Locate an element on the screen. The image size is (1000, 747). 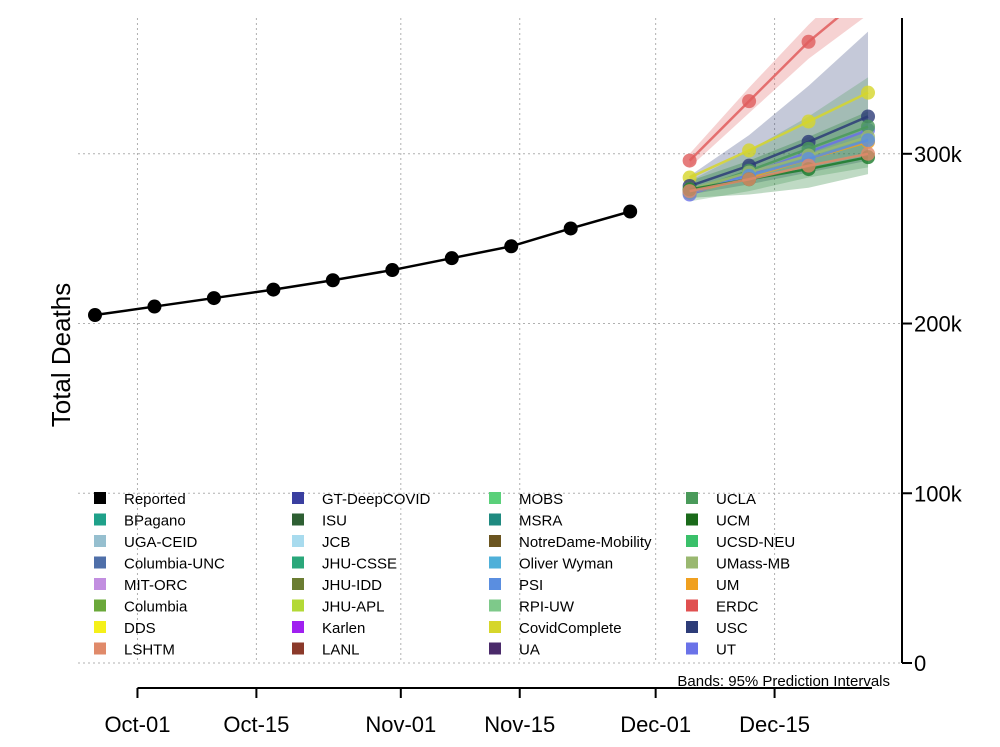
legend-entry: ISU is located at coordinates (334, 521).